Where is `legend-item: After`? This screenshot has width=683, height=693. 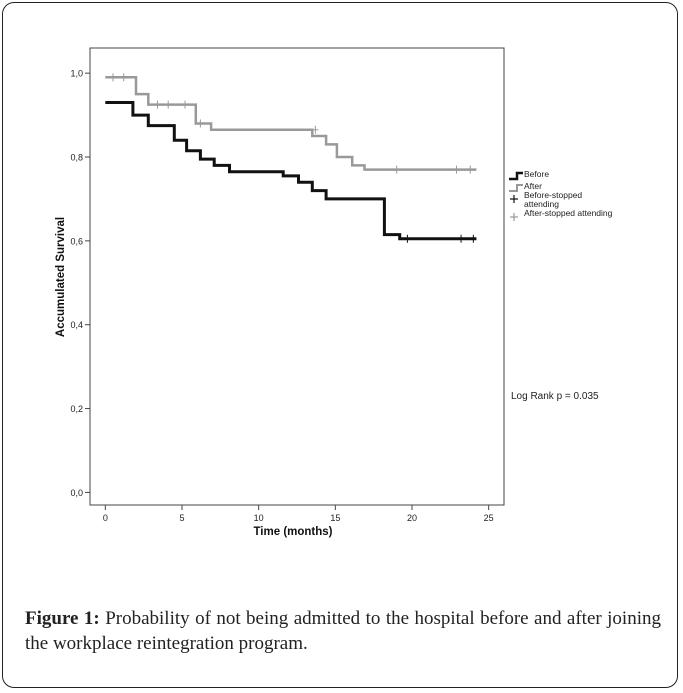 legend-item: After is located at coordinates (525, 186).